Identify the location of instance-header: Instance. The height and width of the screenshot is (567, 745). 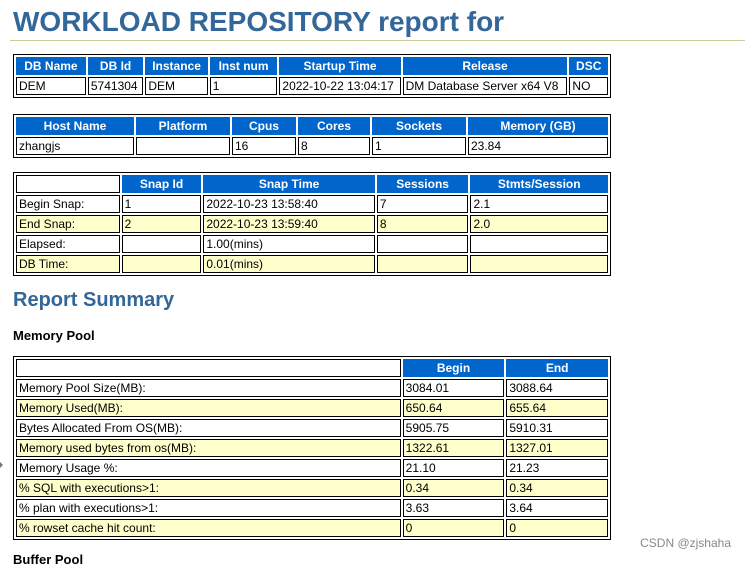
(176, 66).